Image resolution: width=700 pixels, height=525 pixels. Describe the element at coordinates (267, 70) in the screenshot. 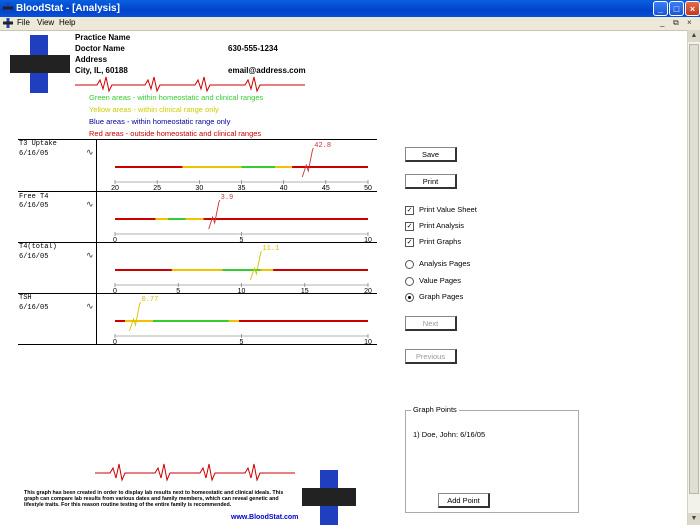

I see `practice-email: email@address.com` at that location.